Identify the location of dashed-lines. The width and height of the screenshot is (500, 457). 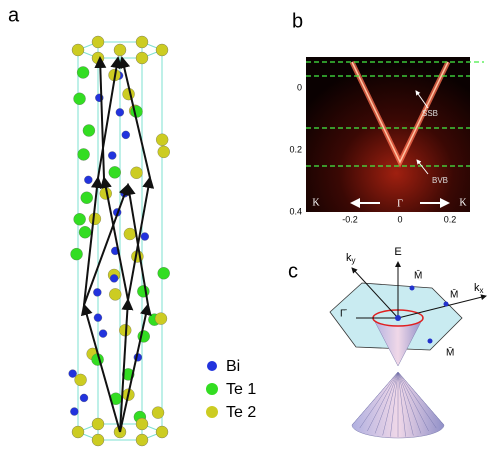
(395, 114).